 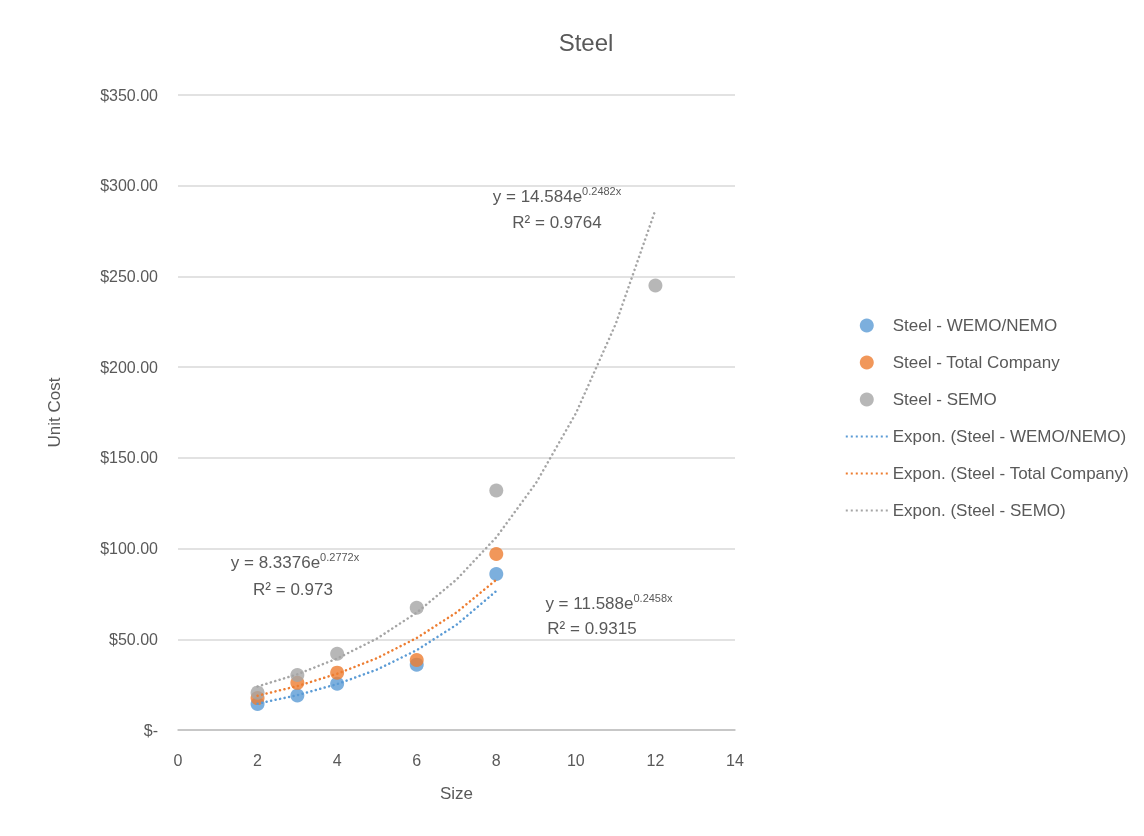 I want to click on y-tick-label: $200.00, so click(x=129, y=367).